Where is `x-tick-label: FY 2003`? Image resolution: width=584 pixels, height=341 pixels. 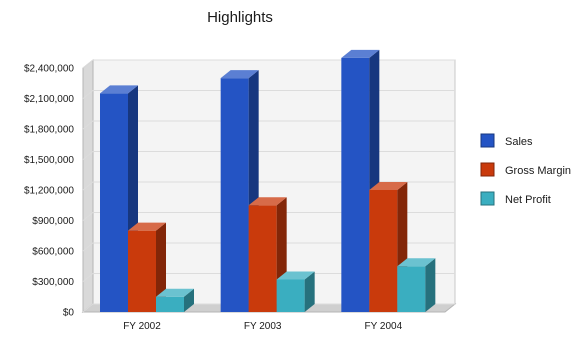 x-tick-label: FY 2003 is located at coordinates (263, 326).